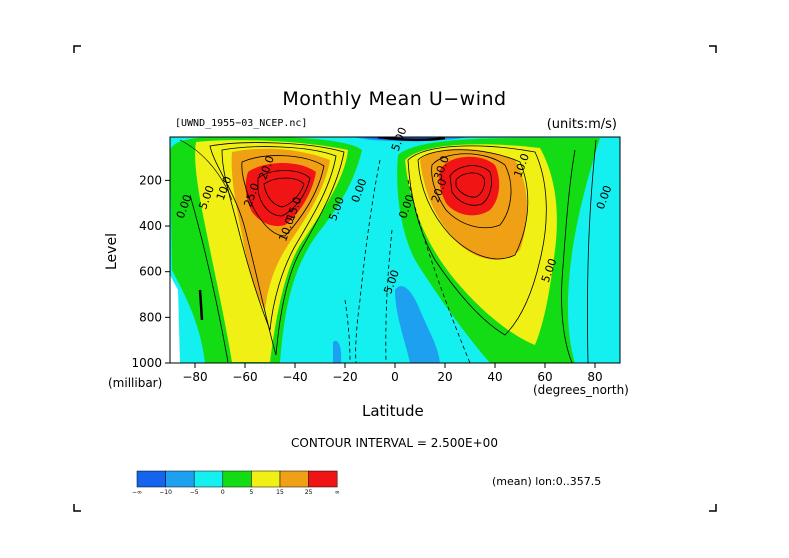  I want to click on y-axis-label: Level, so click(112, 251).